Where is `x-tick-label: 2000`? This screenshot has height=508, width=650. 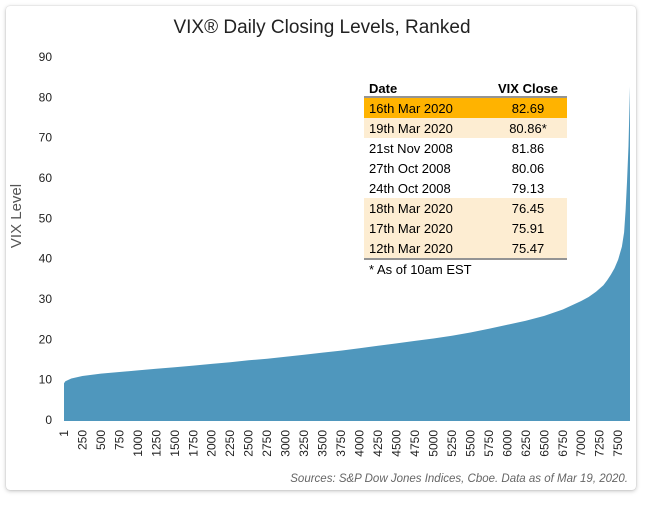
x-tick-label: 2000 is located at coordinates (212, 443).